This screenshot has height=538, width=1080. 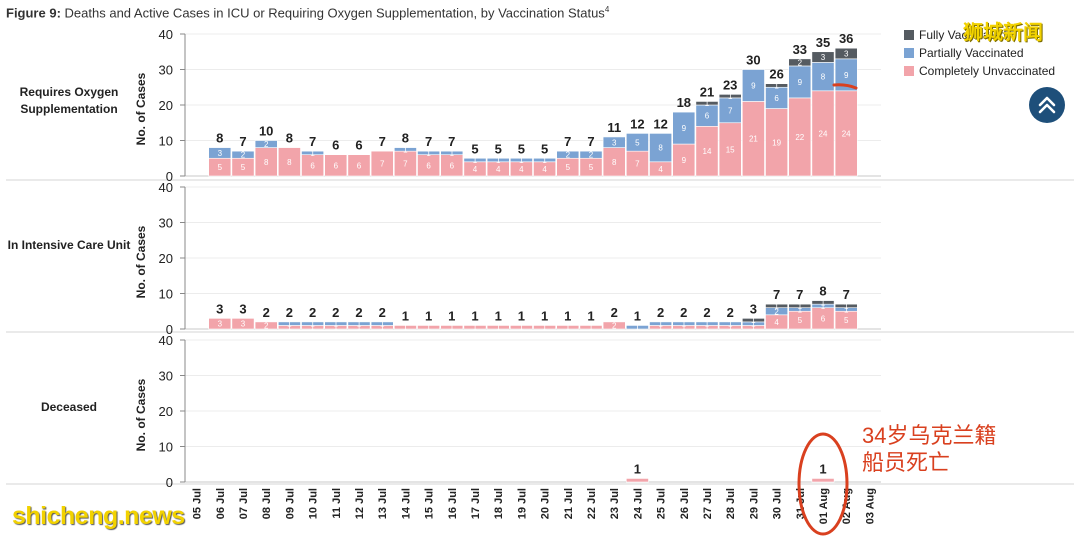 What do you see at coordinates (498, 169) in the screenshot?
I see `segment-value-label: 4` at bounding box center [498, 169].